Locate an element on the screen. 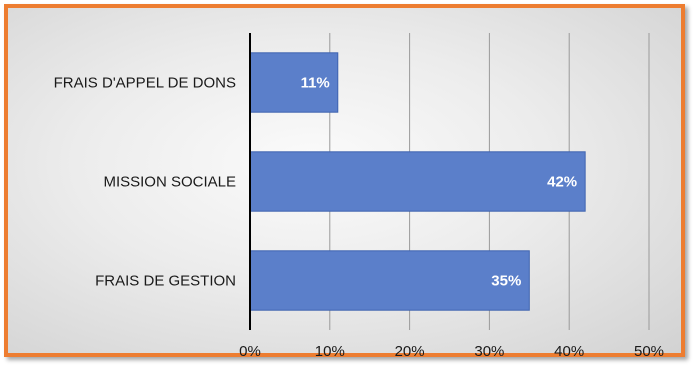 The height and width of the screenshot is (367, 697). x-tick-label: 30% is located at coordinates (489, 351).